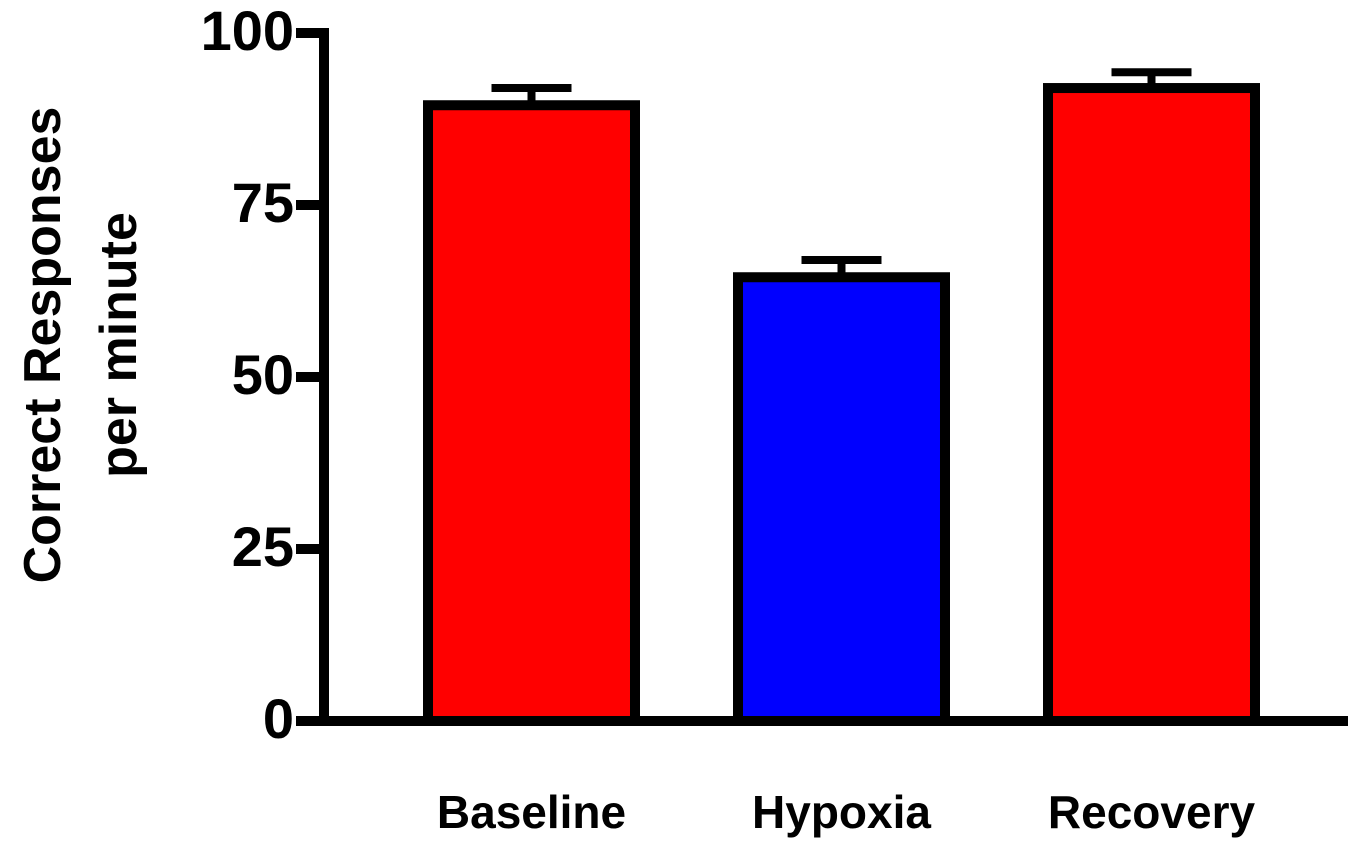  I want to click on y-tick-label-25: 25, so click(263, 546).